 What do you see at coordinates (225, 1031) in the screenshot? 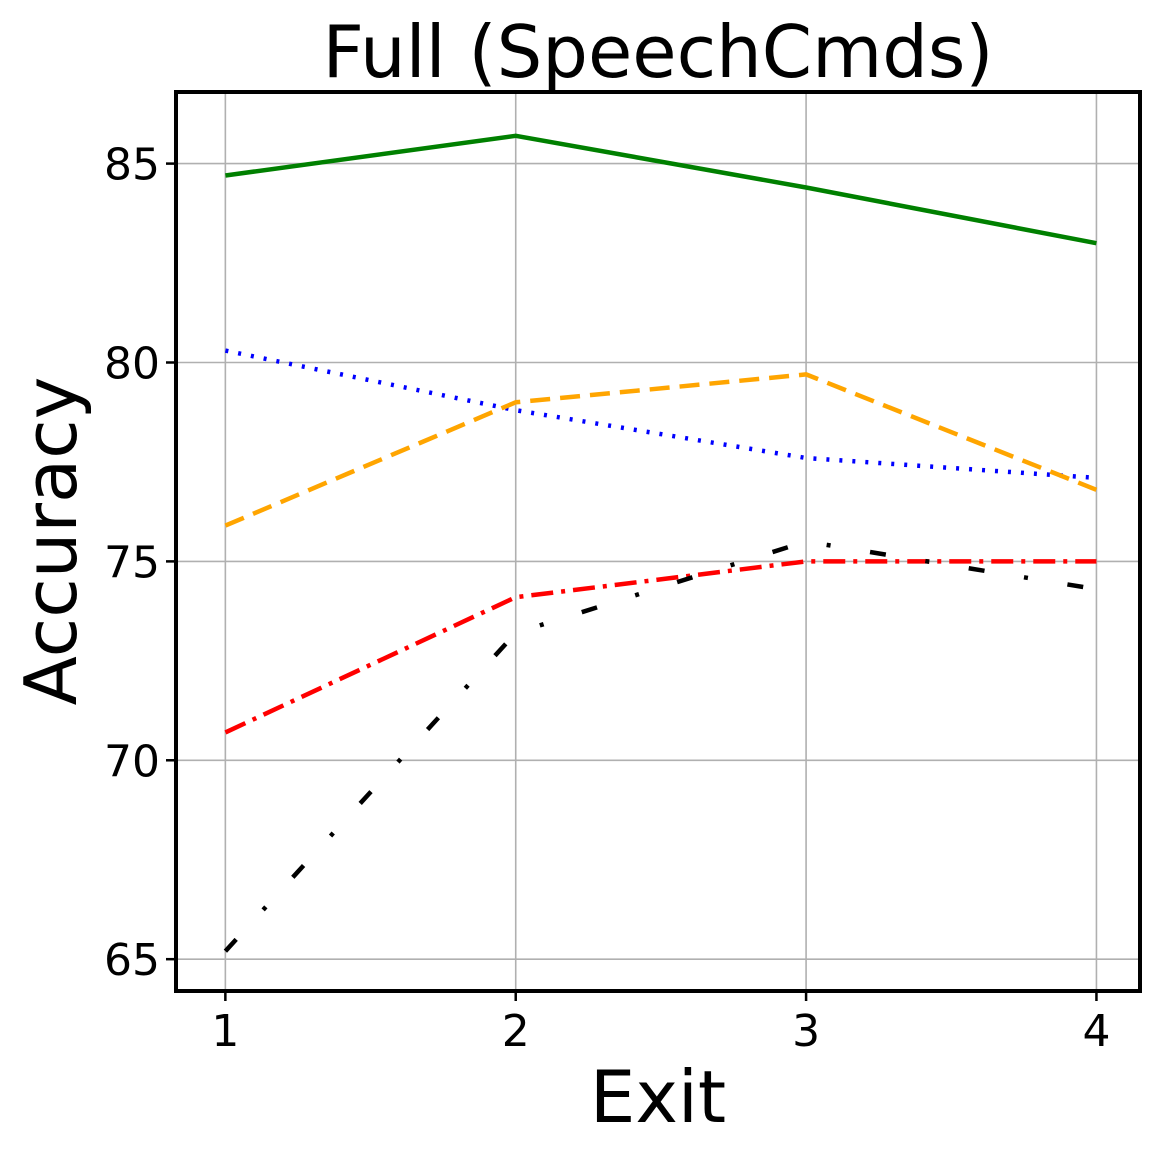
I see `x-tick-label: 1` at bounding box center [225, 1031].